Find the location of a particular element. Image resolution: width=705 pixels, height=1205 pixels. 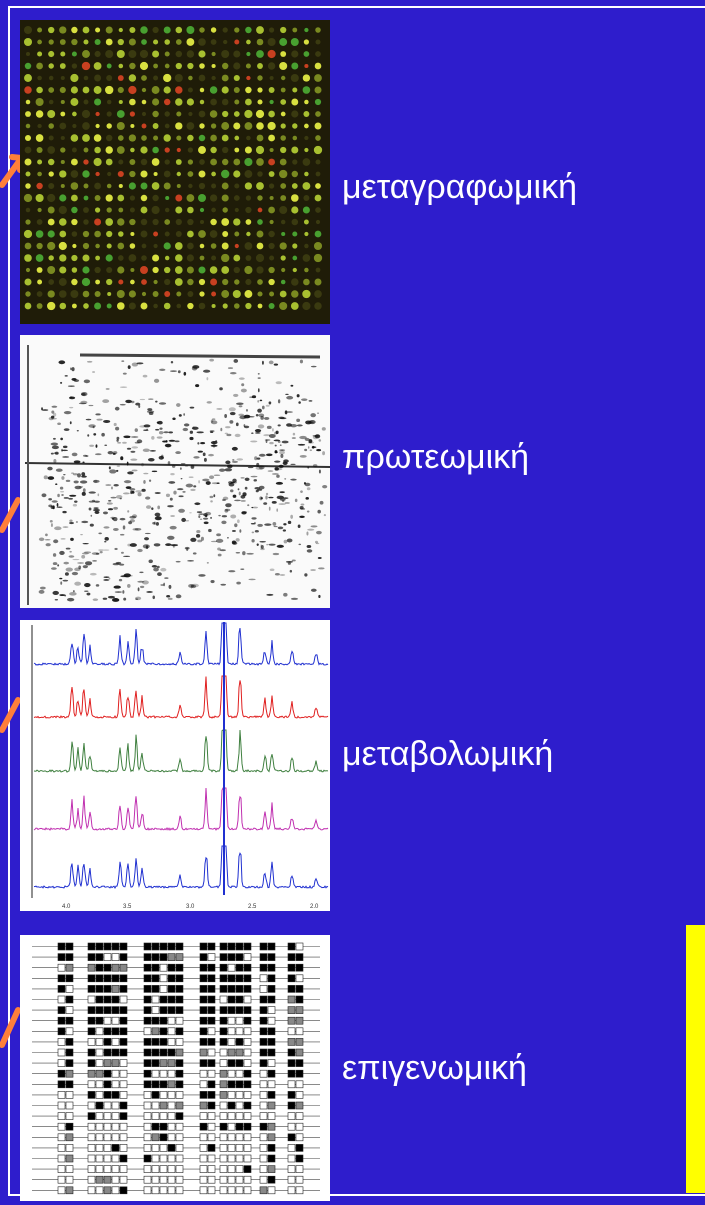

label-epigenomics: επιγενωμική is located at coordinates (434, 1068).